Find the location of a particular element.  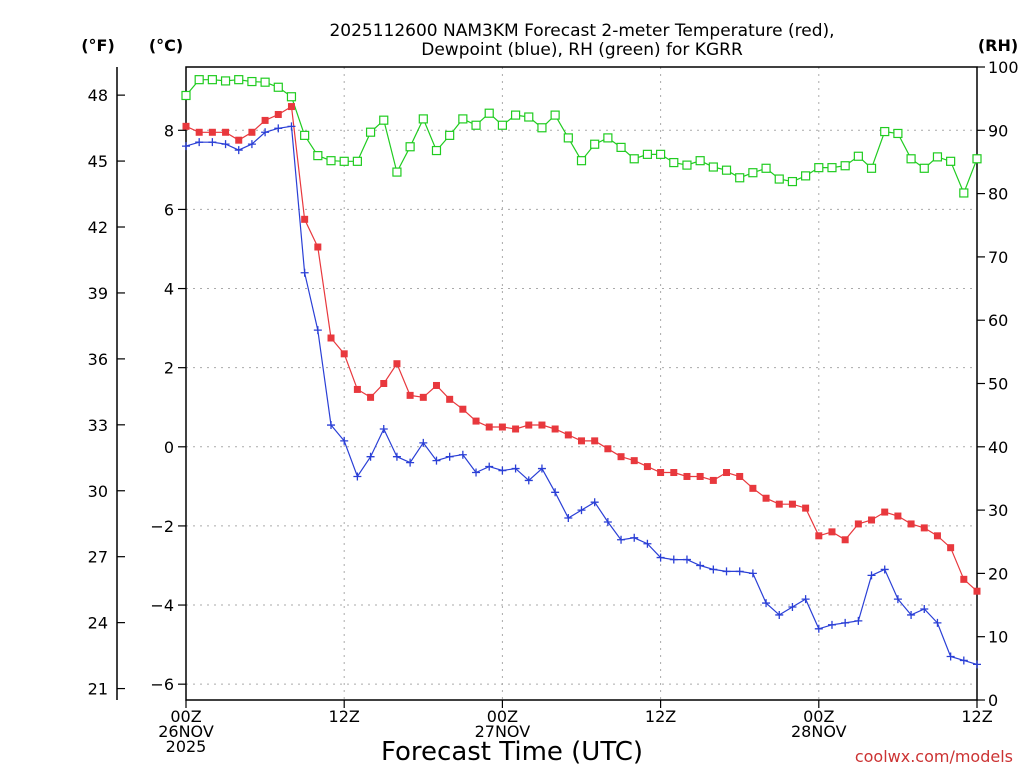

rh-tick-label: 80 is located at coordinates (998, 194).